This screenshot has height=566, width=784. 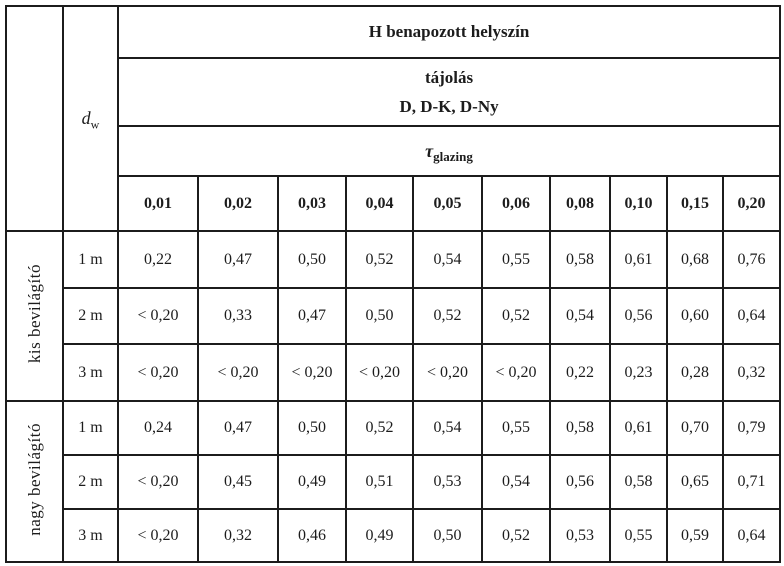 I want to click on col-header-cell: 0,01, so click(x=158, y=203).